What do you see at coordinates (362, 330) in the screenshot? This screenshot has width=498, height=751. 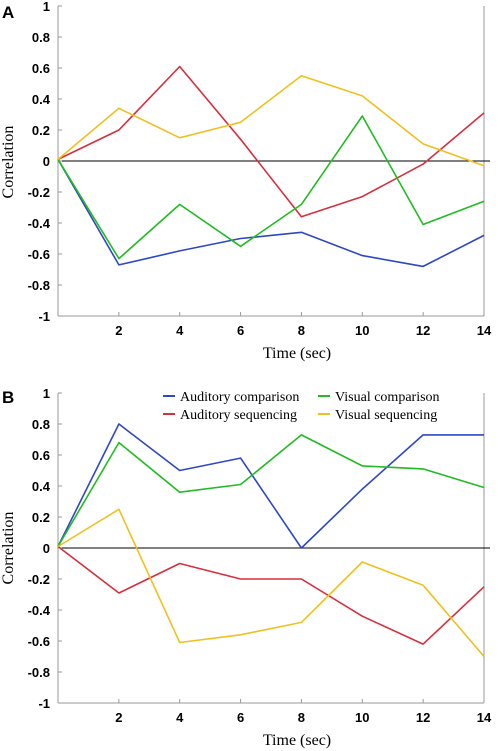 I see `panel-a-x-tick-label: 10` at bounding box center [362, 330].